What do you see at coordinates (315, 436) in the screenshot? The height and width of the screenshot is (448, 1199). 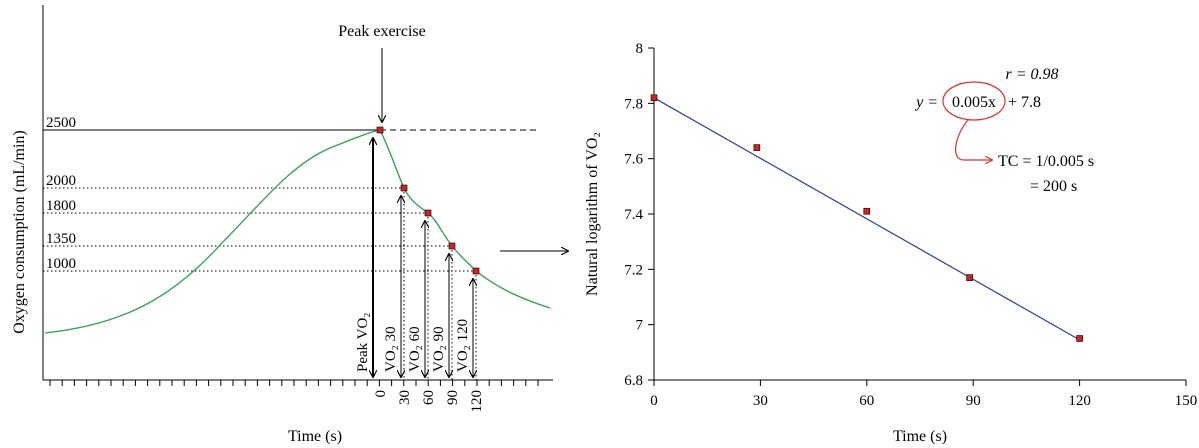 I see `left-x-axis-label: Time (s)` at bounding box center [315, 436].